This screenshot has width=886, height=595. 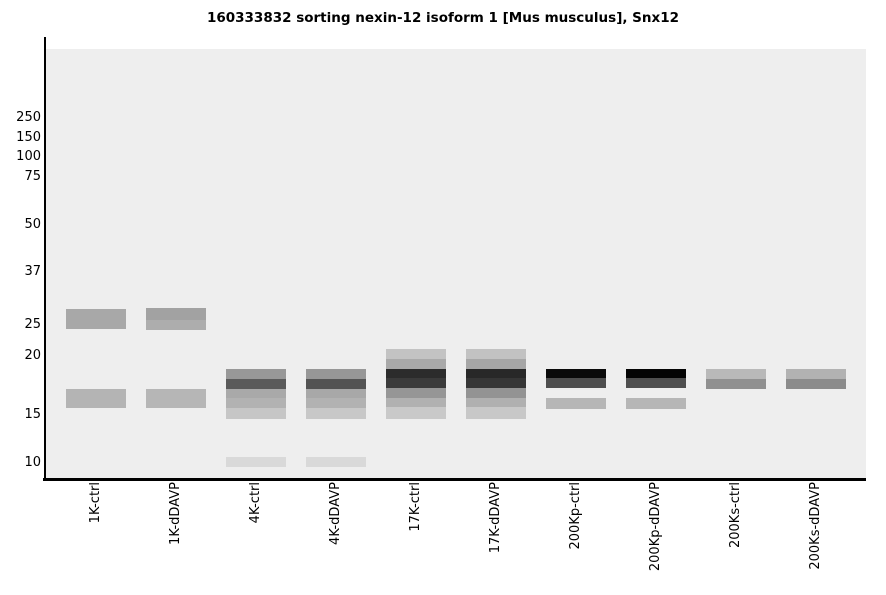 What do you see at coordinates (32, 224) in the screenshot?
I see `y-tick-label-50kda: 50` at bounding box center [32, 224].